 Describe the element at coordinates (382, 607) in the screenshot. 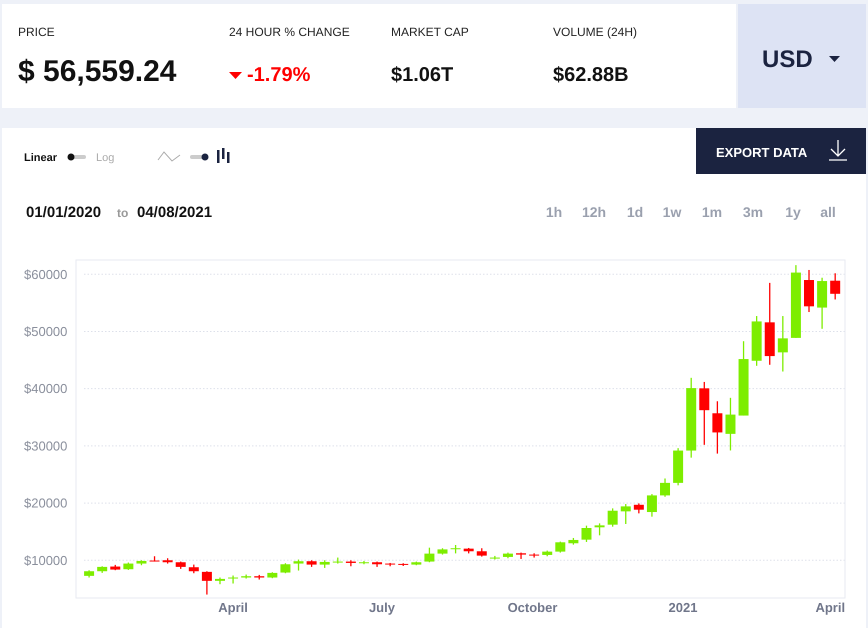

I see `x-tick-label: July` at that location.